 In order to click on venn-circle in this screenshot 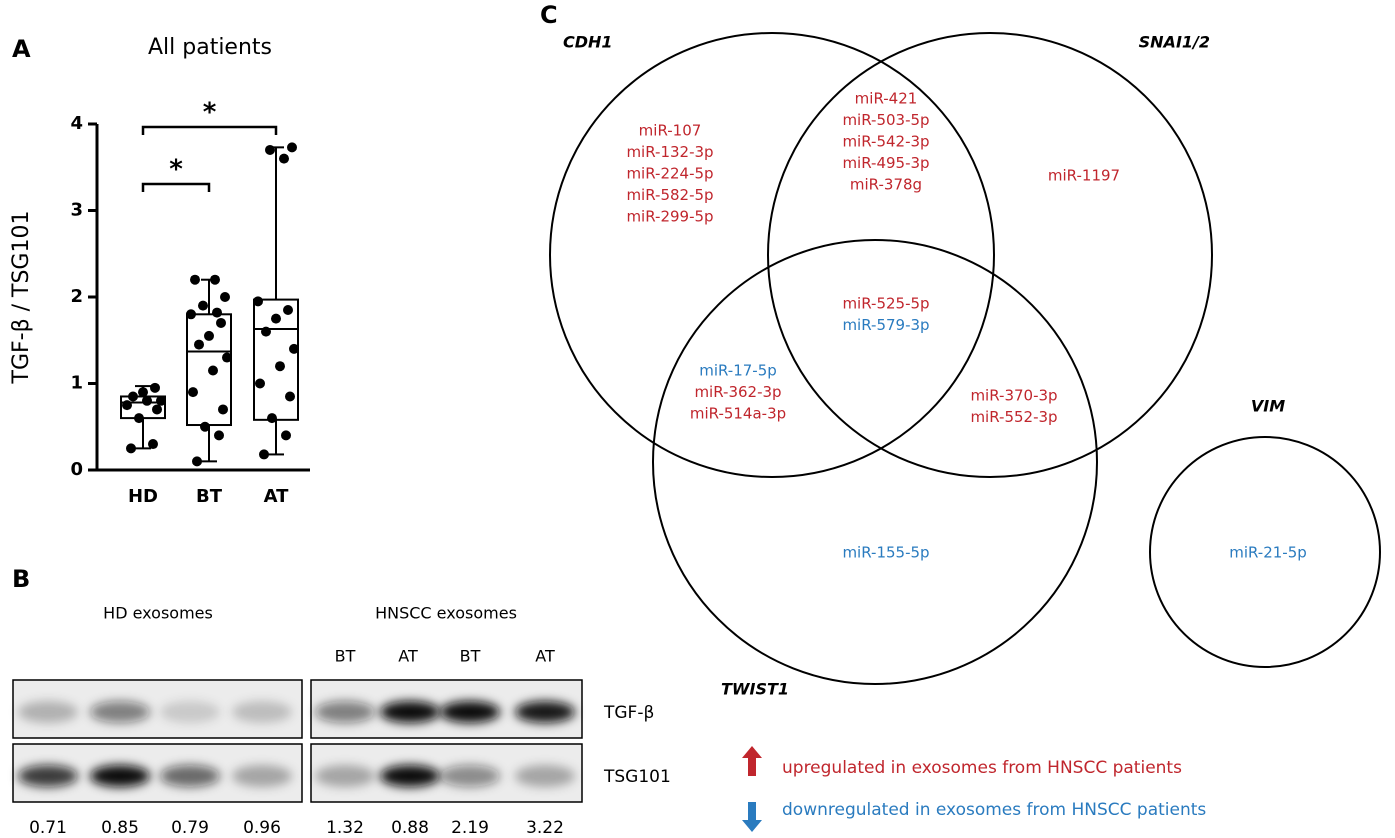, I will do `click(1265, 552)`.